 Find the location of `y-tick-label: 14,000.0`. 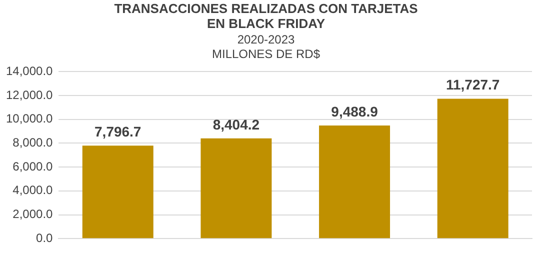

y-tick-label: 14,000.0 is located at coordinates (30, 71).